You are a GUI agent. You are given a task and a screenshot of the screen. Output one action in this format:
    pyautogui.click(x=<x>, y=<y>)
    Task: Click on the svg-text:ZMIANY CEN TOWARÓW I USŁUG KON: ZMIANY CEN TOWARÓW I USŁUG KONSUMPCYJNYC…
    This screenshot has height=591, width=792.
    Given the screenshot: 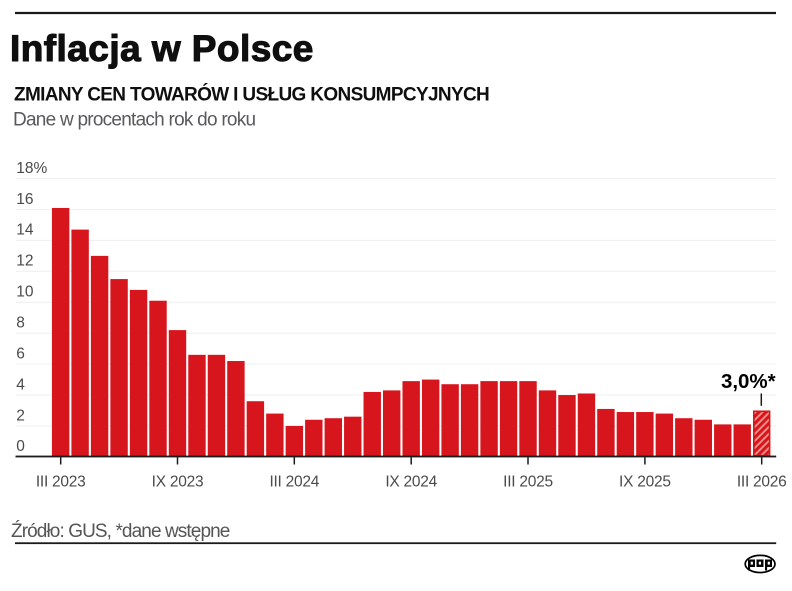 What is the action you would take?
    pyautogui.click(x=251, y=94)
    